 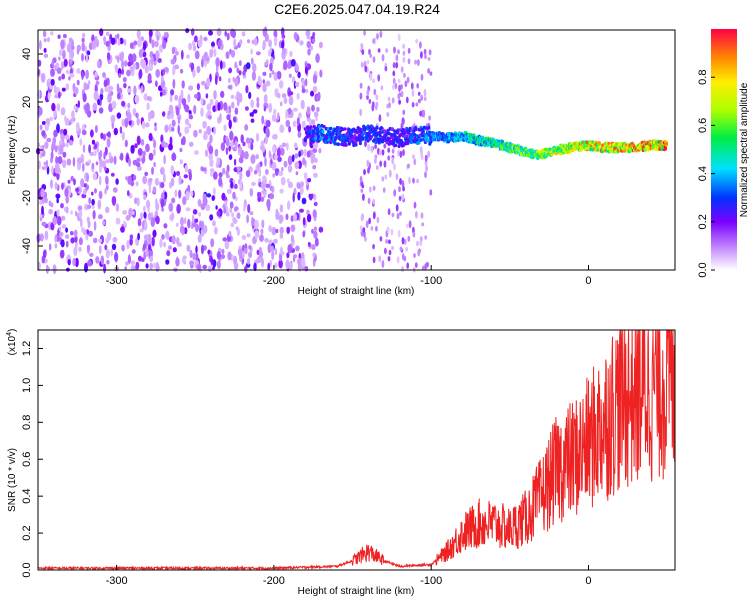 I want to click on snr-x-ticks: -300 -200 -100 0, so click(x=349, y=576).